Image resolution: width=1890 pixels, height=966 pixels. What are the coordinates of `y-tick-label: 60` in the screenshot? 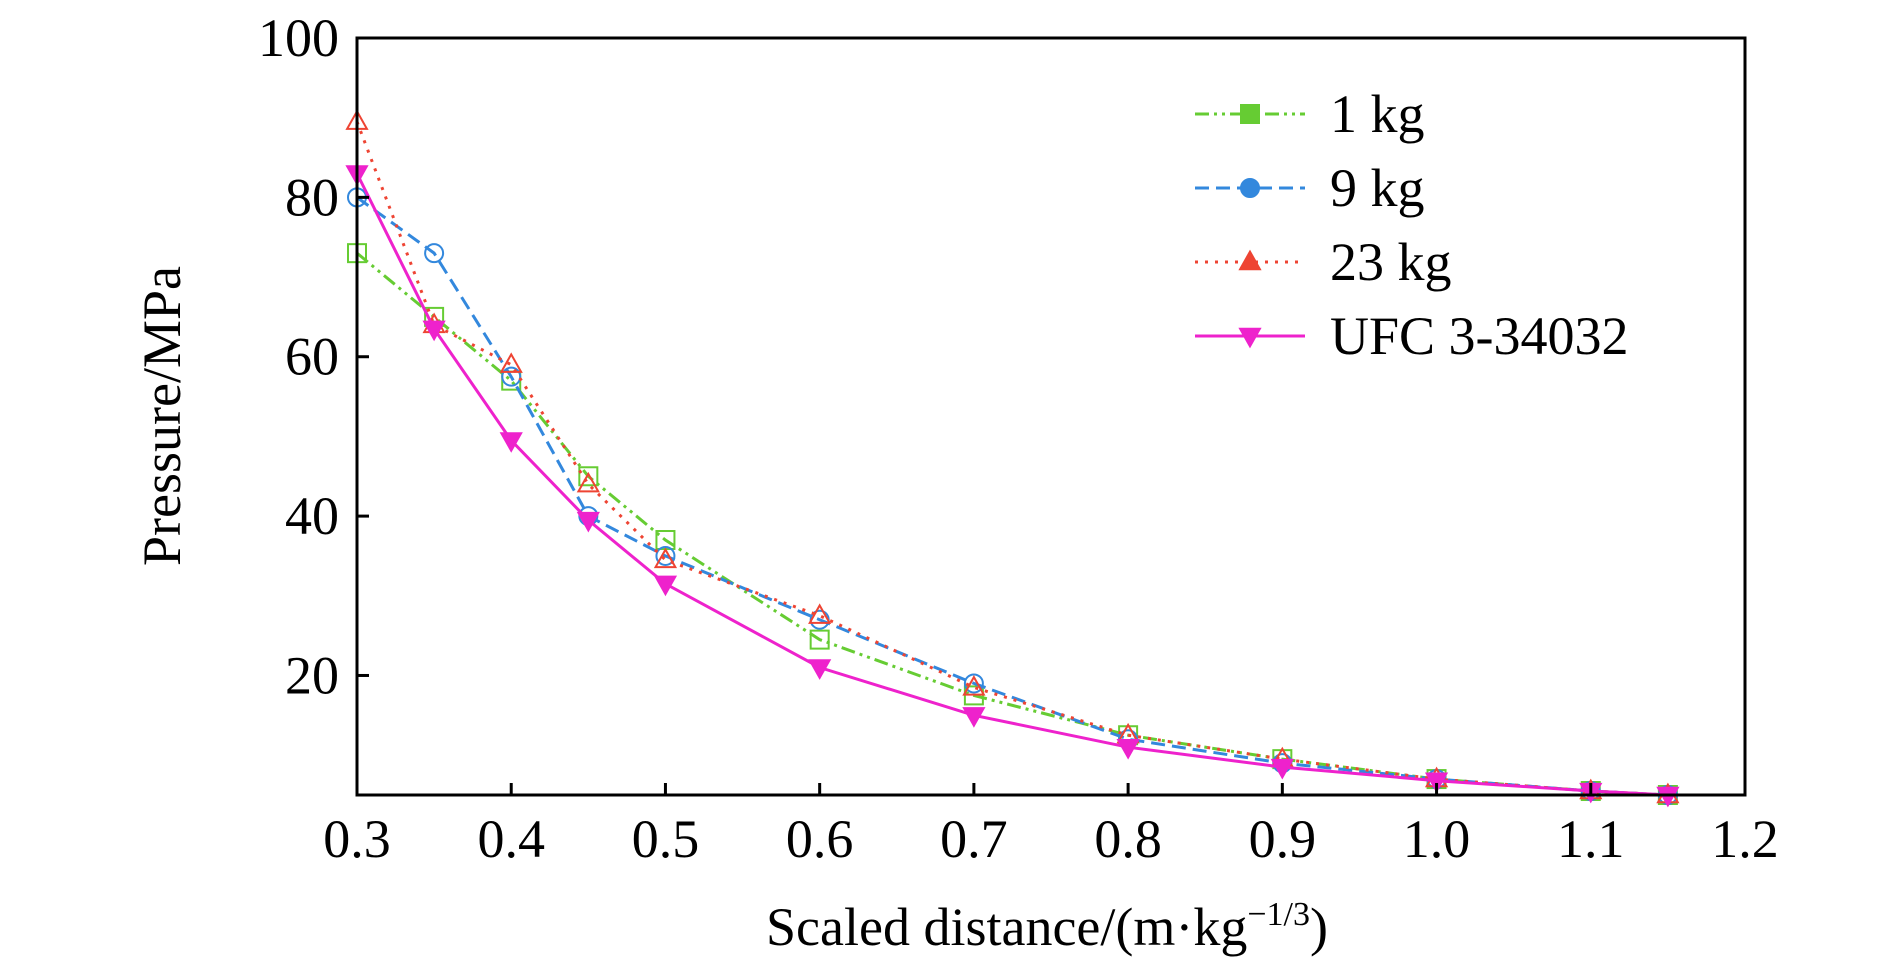 It's located at (312, 357).